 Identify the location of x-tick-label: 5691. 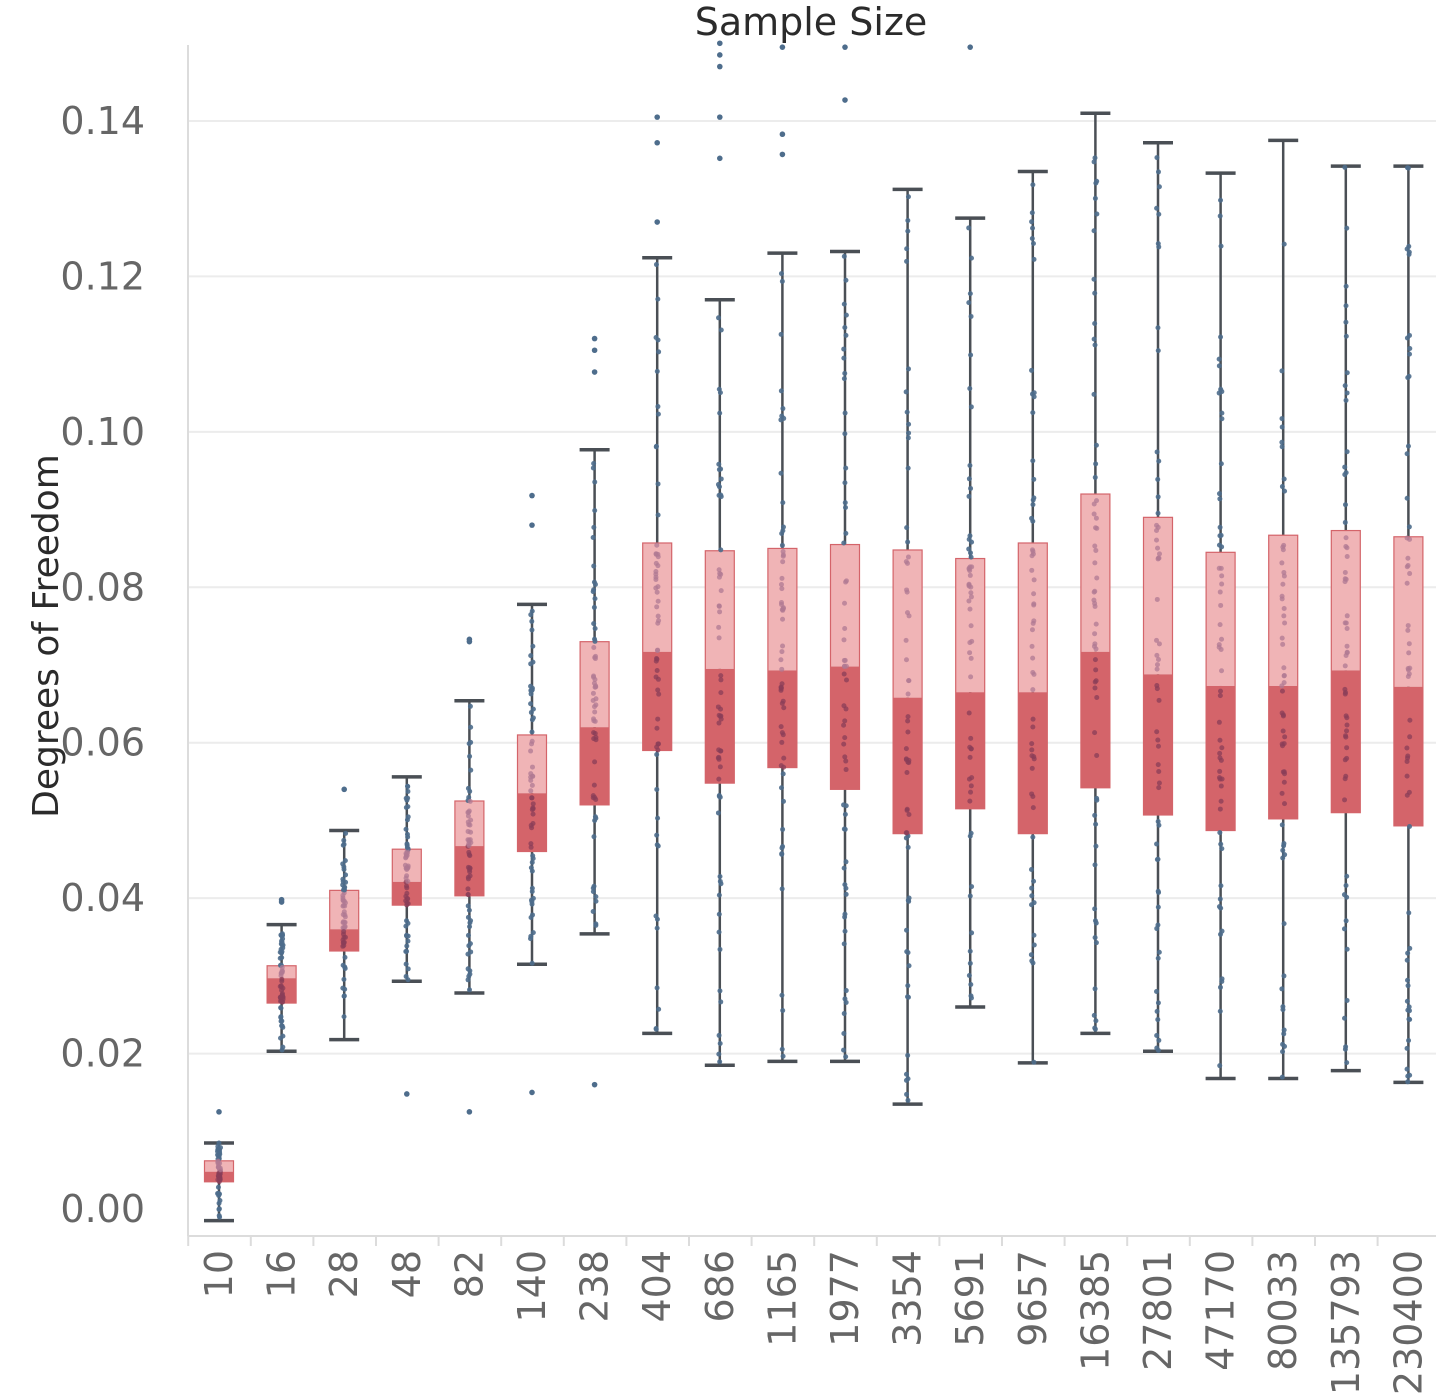
(970, 1298).